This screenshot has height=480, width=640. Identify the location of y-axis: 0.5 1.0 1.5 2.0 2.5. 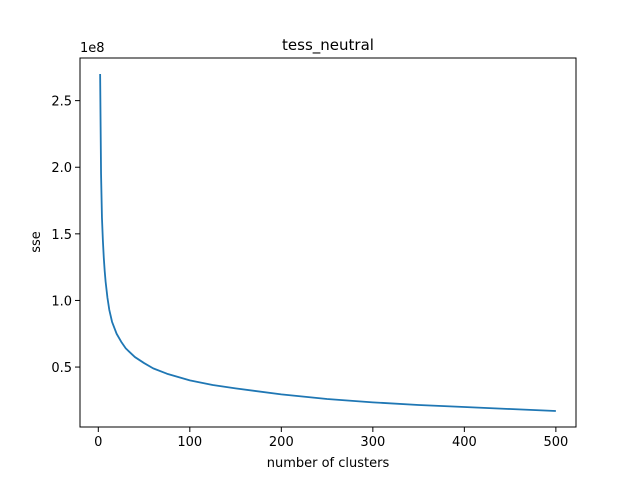
(65, 235).